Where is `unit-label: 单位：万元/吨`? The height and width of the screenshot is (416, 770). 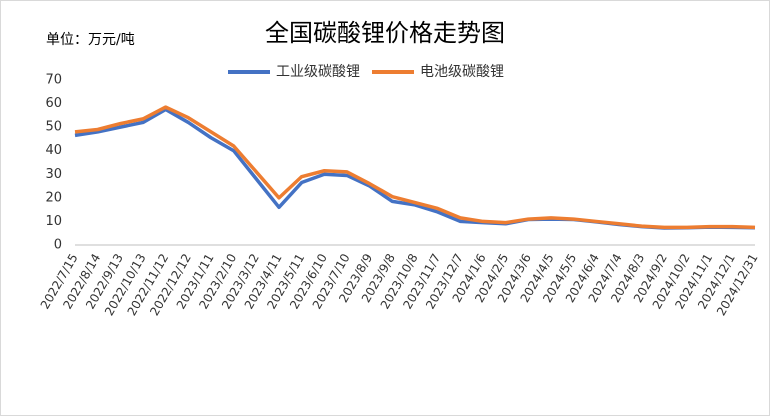
unit-label: 单位：万元/吨 is located at coordinates (90, 40).